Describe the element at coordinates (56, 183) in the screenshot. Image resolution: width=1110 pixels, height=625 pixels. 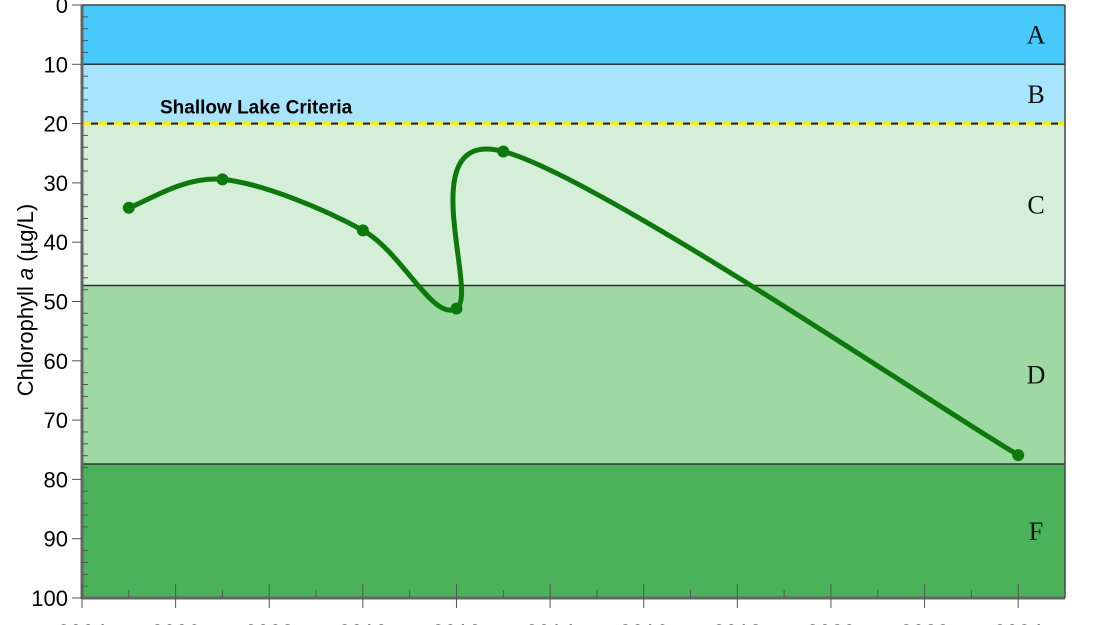
I see `y-tick-label: 30` at that location.